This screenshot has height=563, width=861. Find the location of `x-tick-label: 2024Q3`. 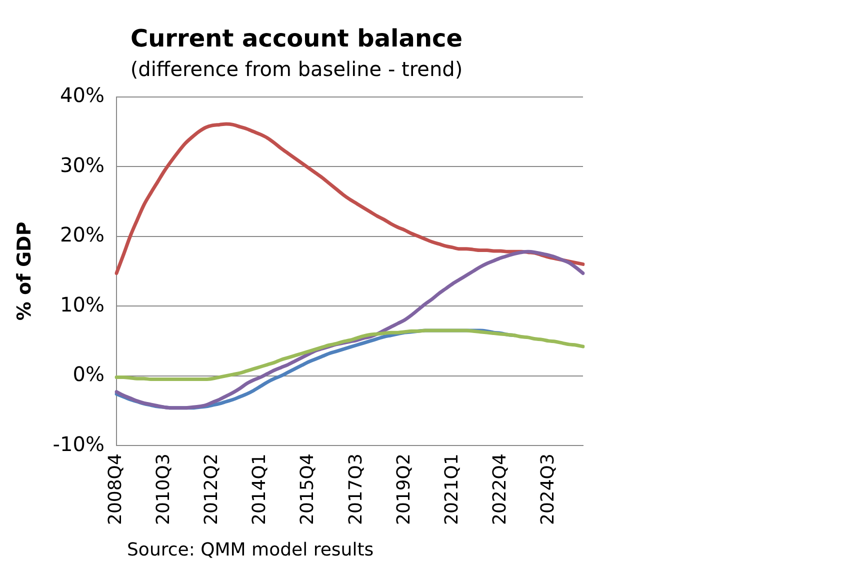

x-tick-label: 2024Q3 is located at coordinates (547, 490).